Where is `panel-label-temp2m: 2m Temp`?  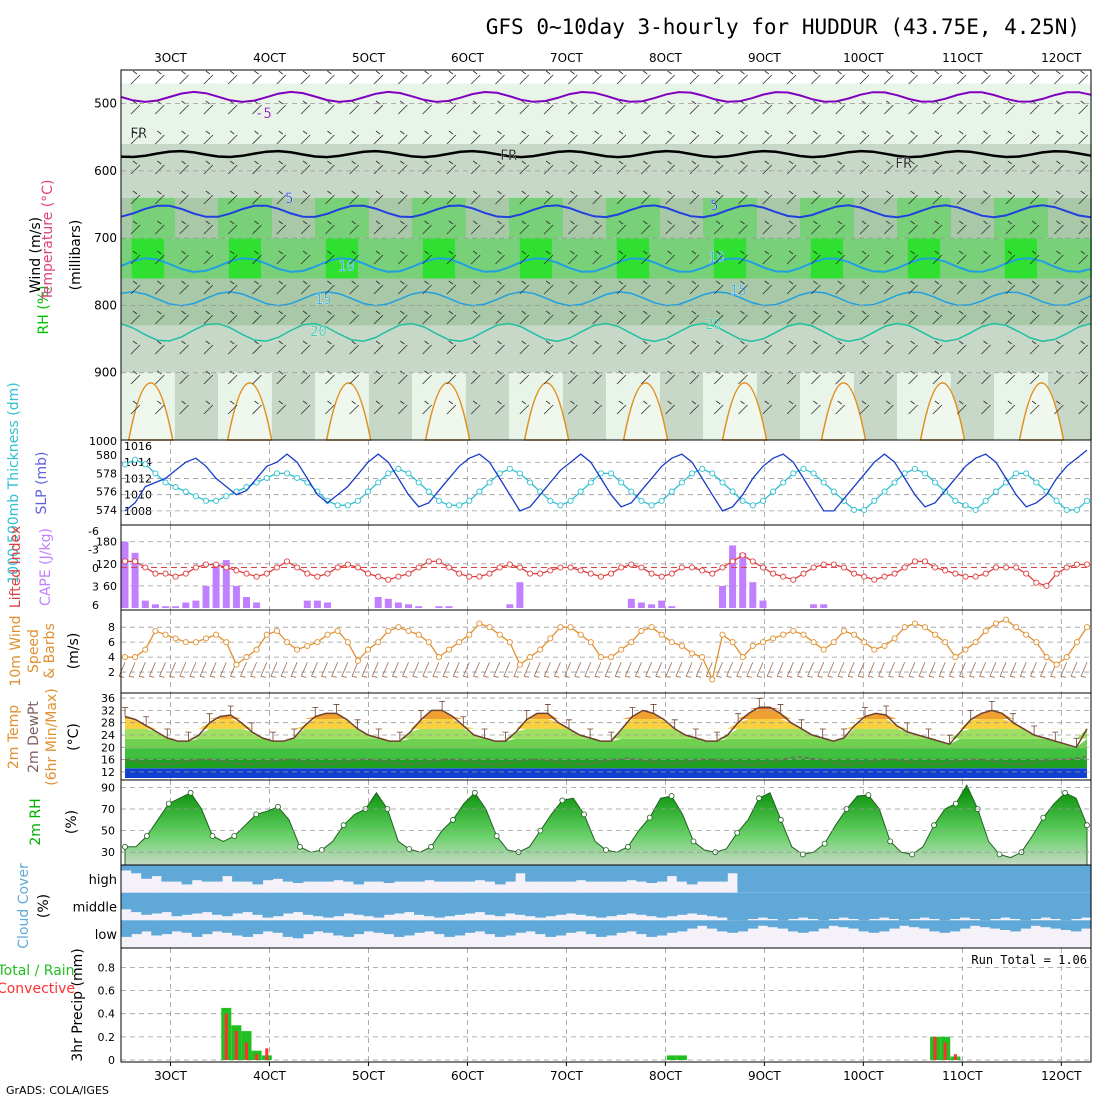
panel-label-temp2m: 2m Temp is located at coordinates (14, 737).